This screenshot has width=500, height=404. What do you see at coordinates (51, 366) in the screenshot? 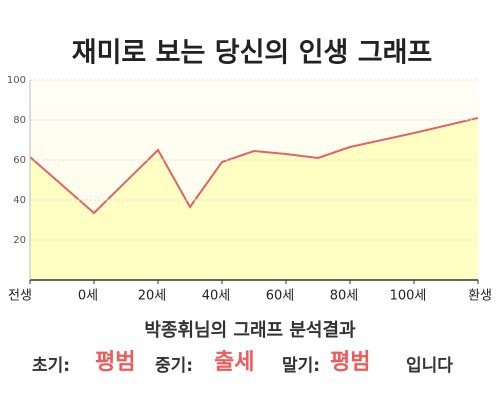
I see `early-label: 초기:` at bounding box center [51, 366].